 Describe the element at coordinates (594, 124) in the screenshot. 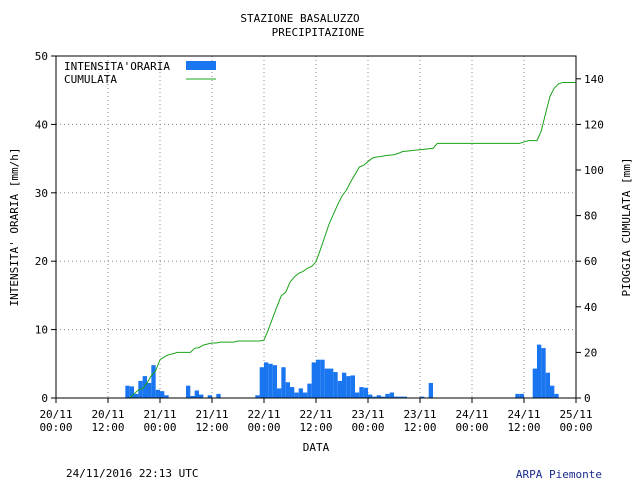

I see `y-right-tick-label: 120` at that location.